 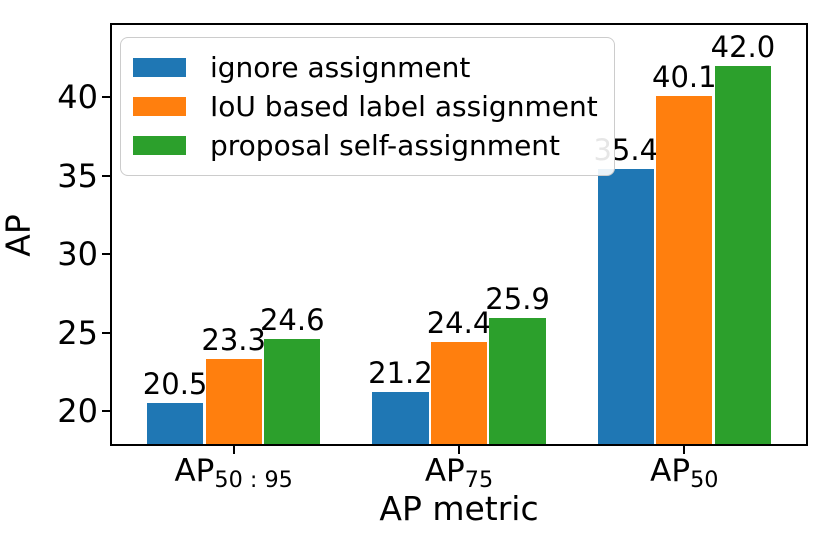 I want to click on bar-value-label: 42.0, so click(x=743, y=46).